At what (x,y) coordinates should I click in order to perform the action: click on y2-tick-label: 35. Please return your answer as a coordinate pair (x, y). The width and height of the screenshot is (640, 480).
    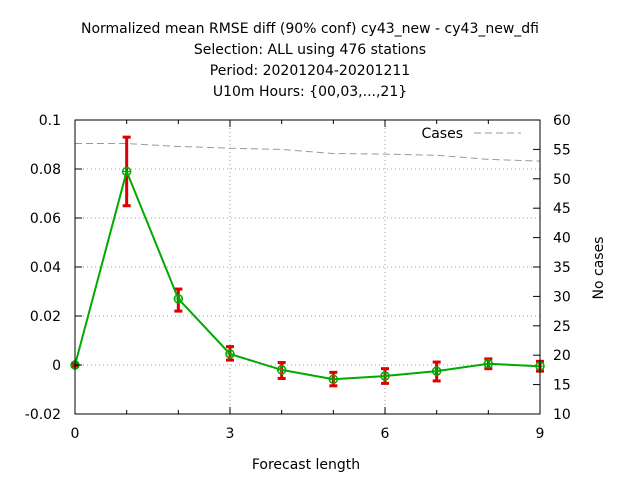
    Looking at the image, I should click on (562, 268).